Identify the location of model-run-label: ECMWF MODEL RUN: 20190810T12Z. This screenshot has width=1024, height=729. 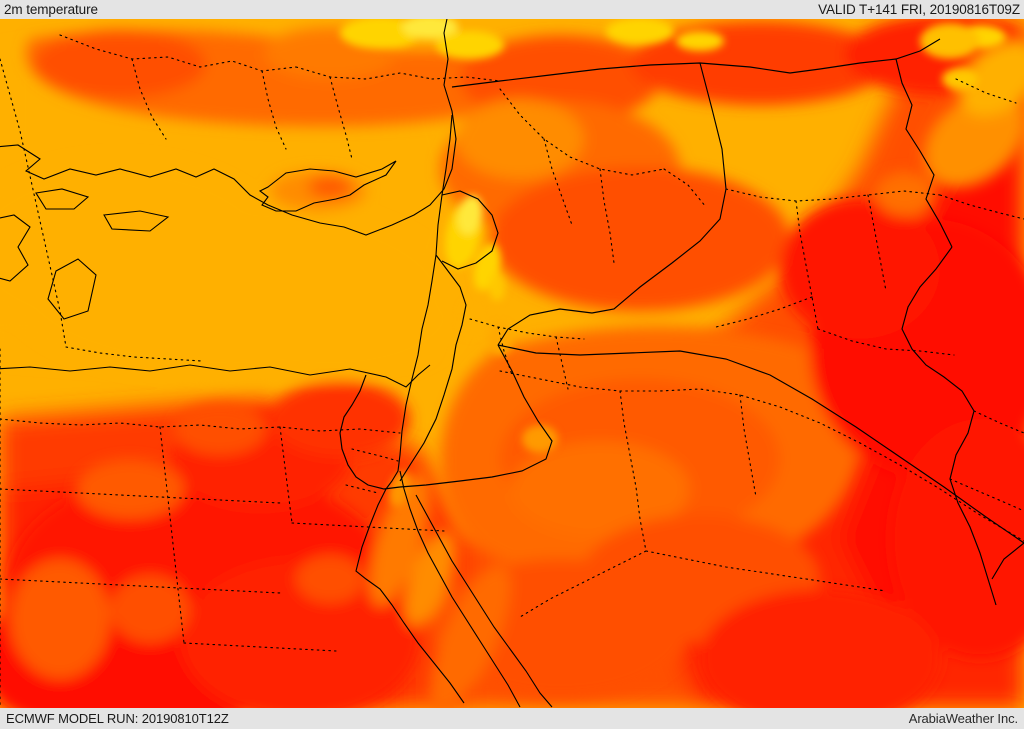
(117, 718).